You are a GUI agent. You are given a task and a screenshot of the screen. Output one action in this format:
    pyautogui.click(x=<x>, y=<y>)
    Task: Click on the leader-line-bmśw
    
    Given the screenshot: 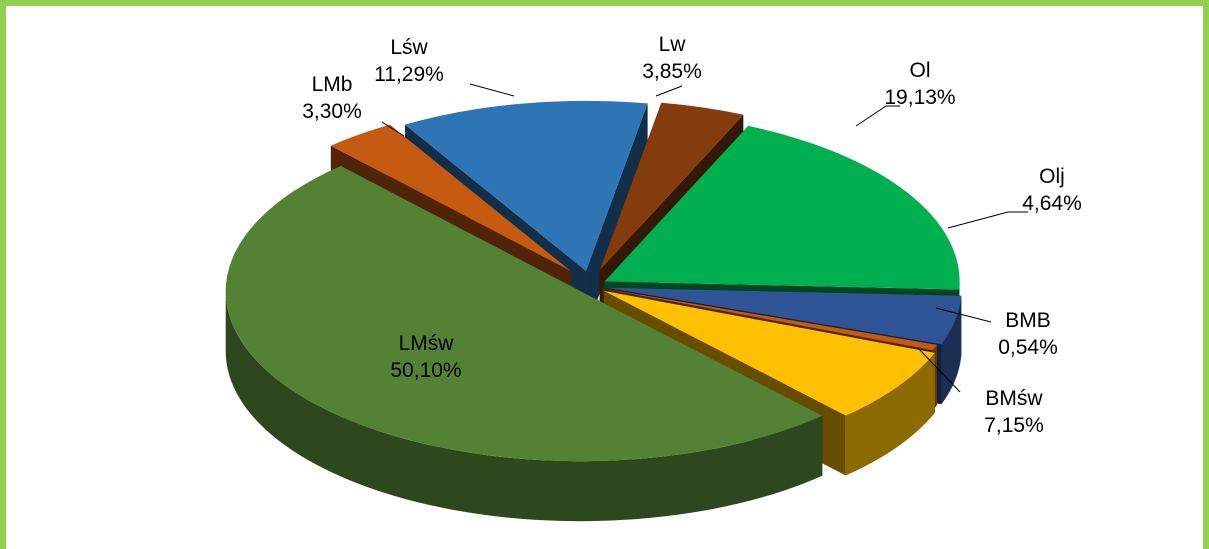 What is the action you would take?
    pyautogui.click(x=939, y=370)
    